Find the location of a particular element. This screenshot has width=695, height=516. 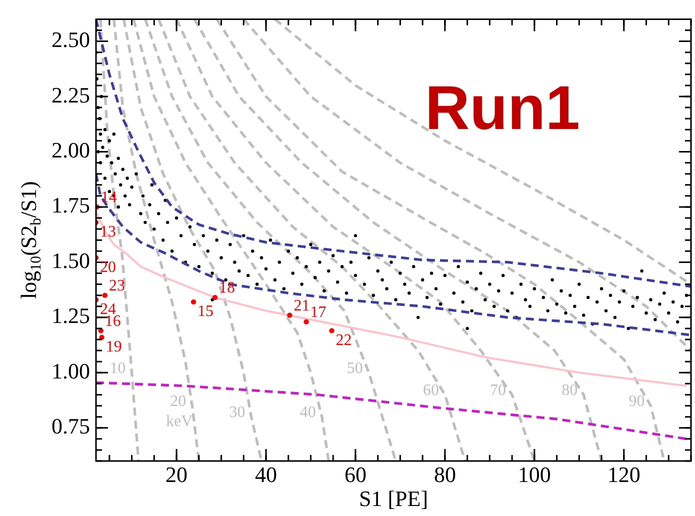

y-tick-label: 1.00 is located at coordinates (71, 371).